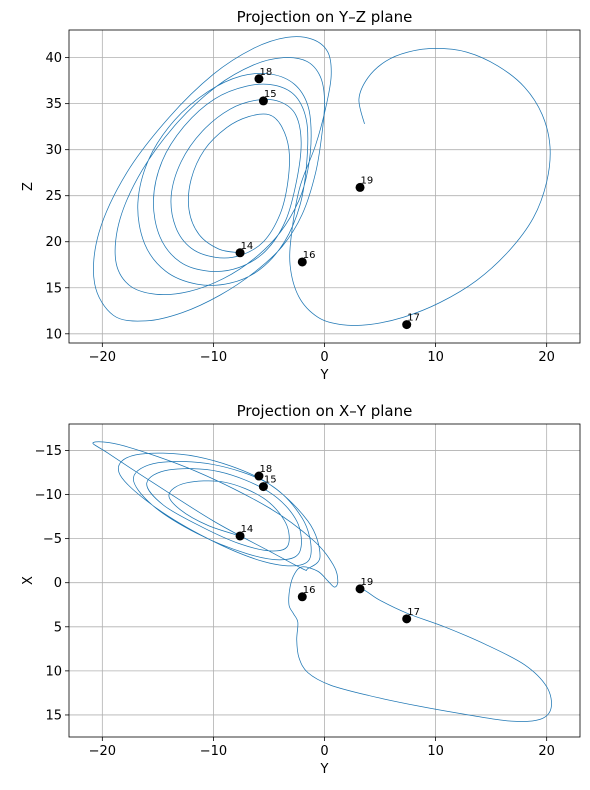 The width and height of the screenshot is (590, 790). I want to click on y-tick-label: 25, so click(53, 196).